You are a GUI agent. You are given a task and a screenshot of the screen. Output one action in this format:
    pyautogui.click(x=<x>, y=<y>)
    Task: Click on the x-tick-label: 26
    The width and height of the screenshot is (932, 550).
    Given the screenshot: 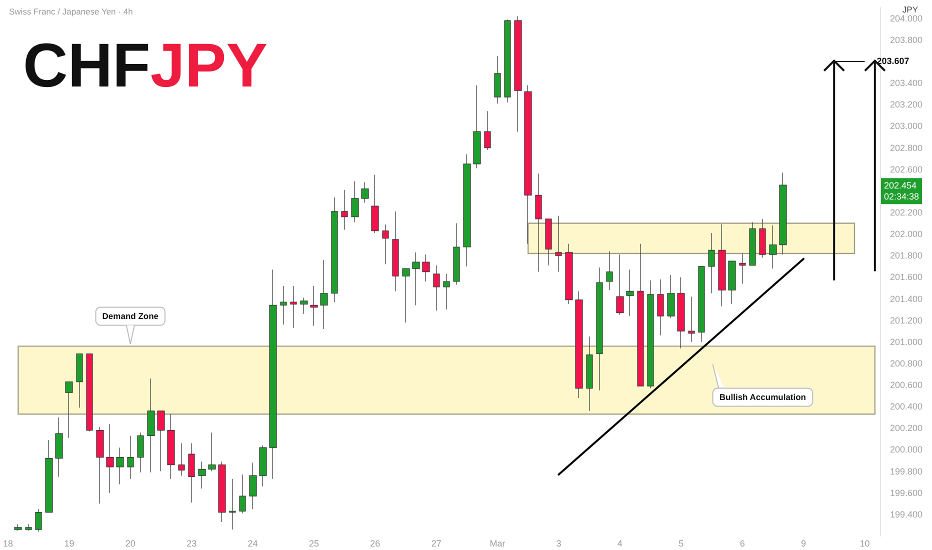 What is the action you would take?
    pyautogui.click(x=375, y=543)
    